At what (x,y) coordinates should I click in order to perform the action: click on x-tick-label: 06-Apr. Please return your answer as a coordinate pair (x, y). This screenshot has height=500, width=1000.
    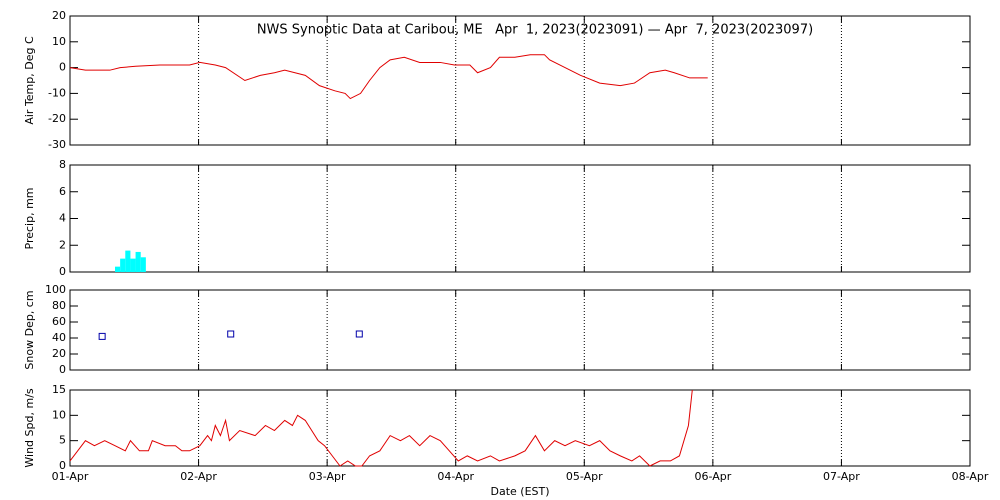
    Looking at the image, I should click on (712, 476).